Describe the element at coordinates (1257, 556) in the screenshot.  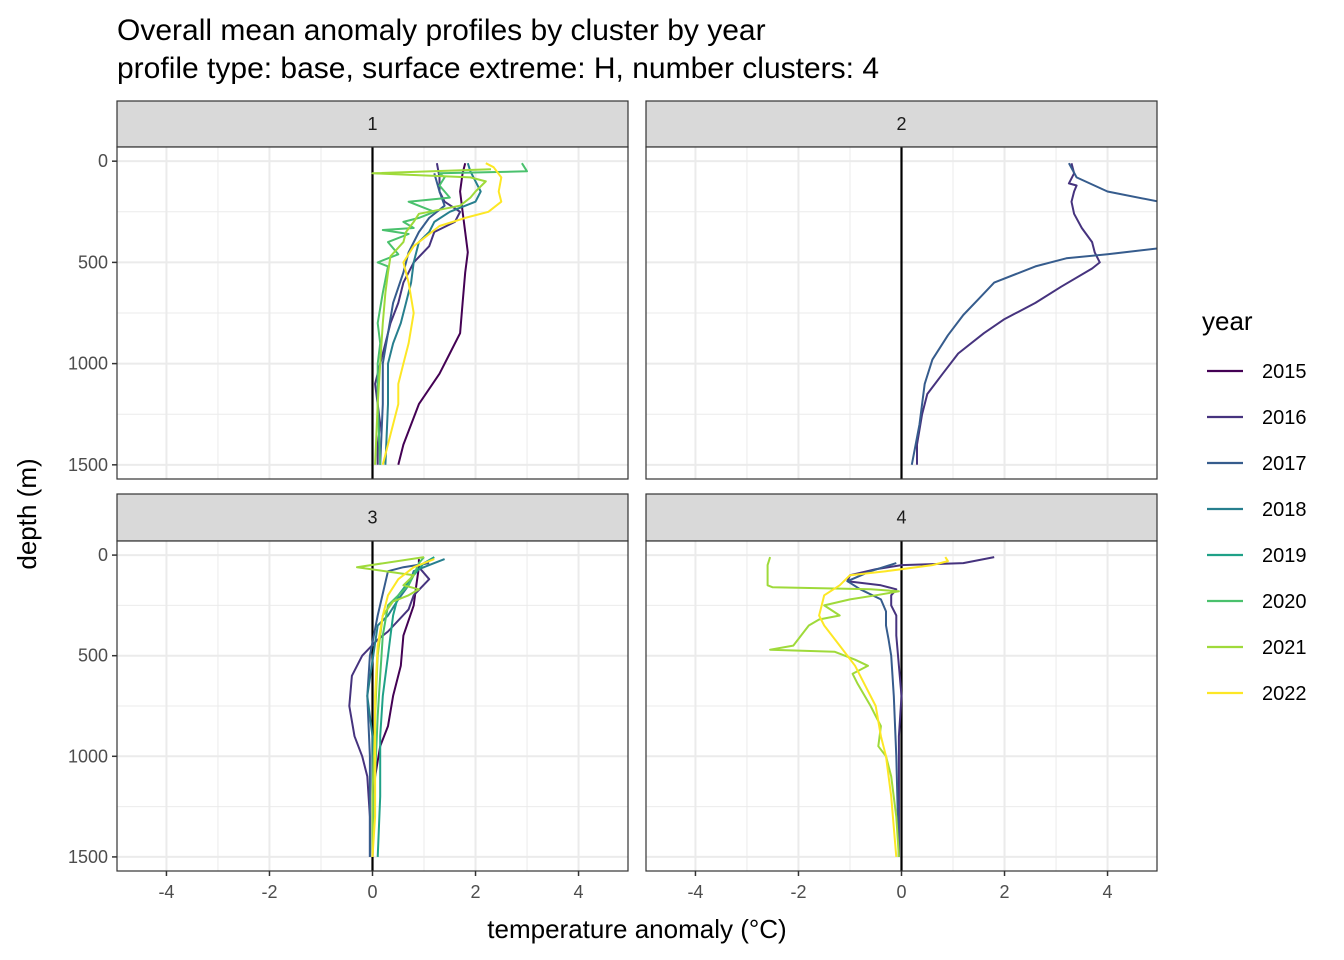
I see `legend-item-2019: 2019` at that location.